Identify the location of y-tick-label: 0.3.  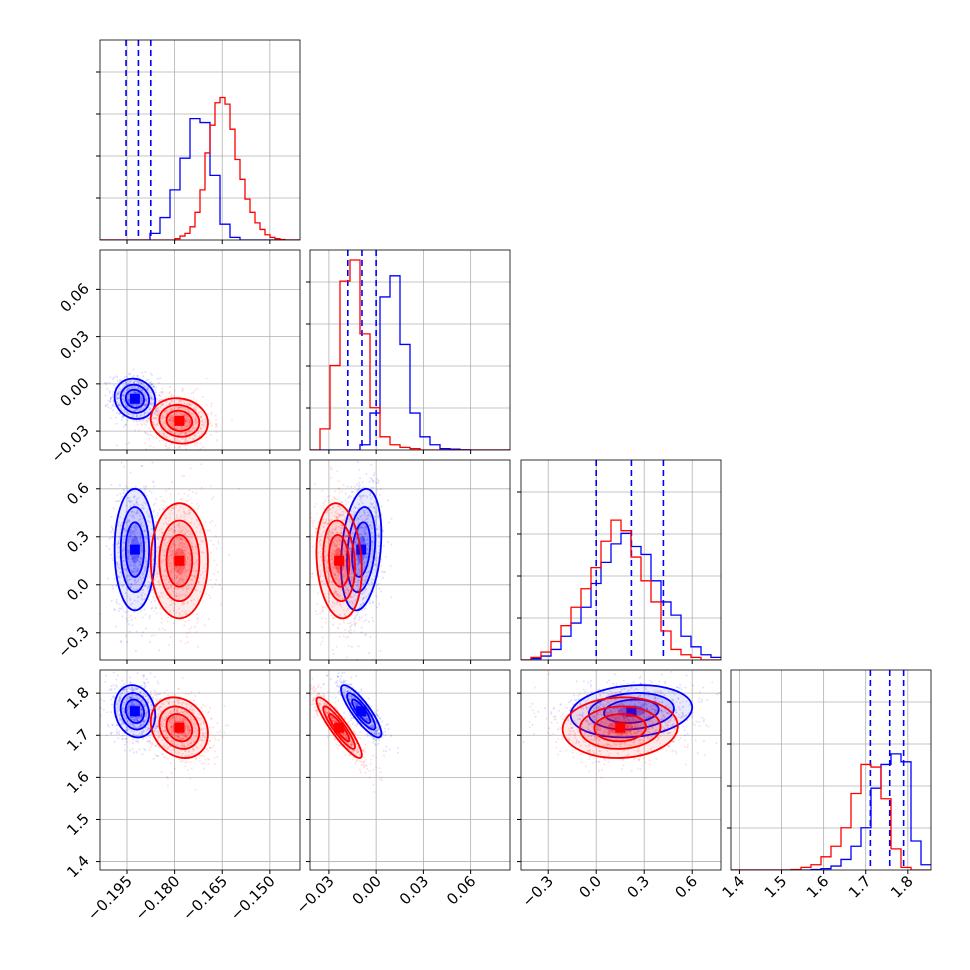
(78, 542).